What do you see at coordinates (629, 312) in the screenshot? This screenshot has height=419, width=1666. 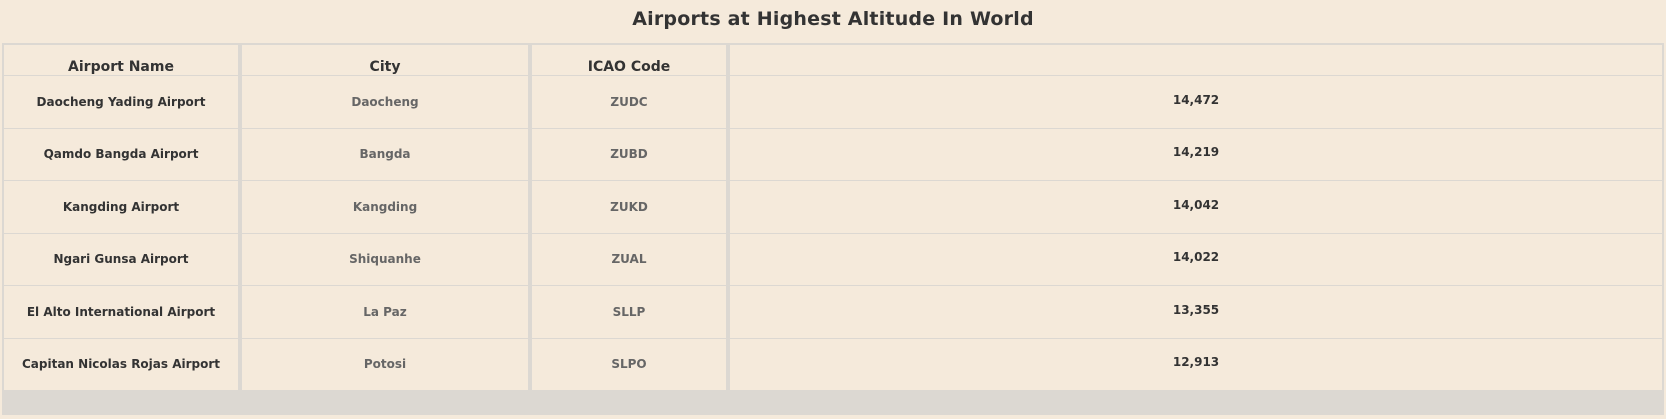 I see `icao-code-cell: SLLP` at bounding box center [629, 312].